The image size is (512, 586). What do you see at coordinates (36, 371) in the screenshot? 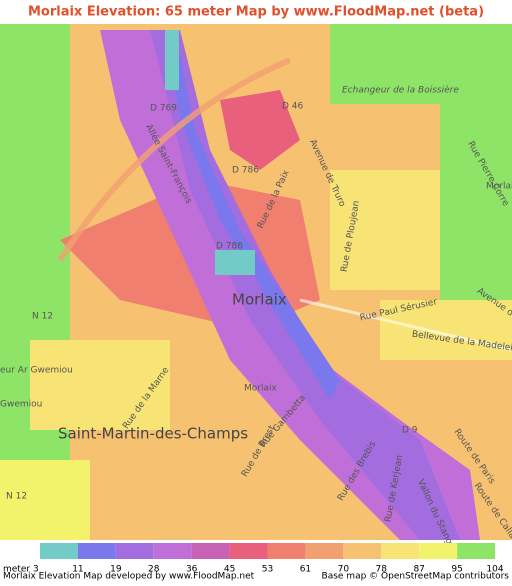
I see `map-label: eur Ar Gwemiou` at bounding box center [36, 371].